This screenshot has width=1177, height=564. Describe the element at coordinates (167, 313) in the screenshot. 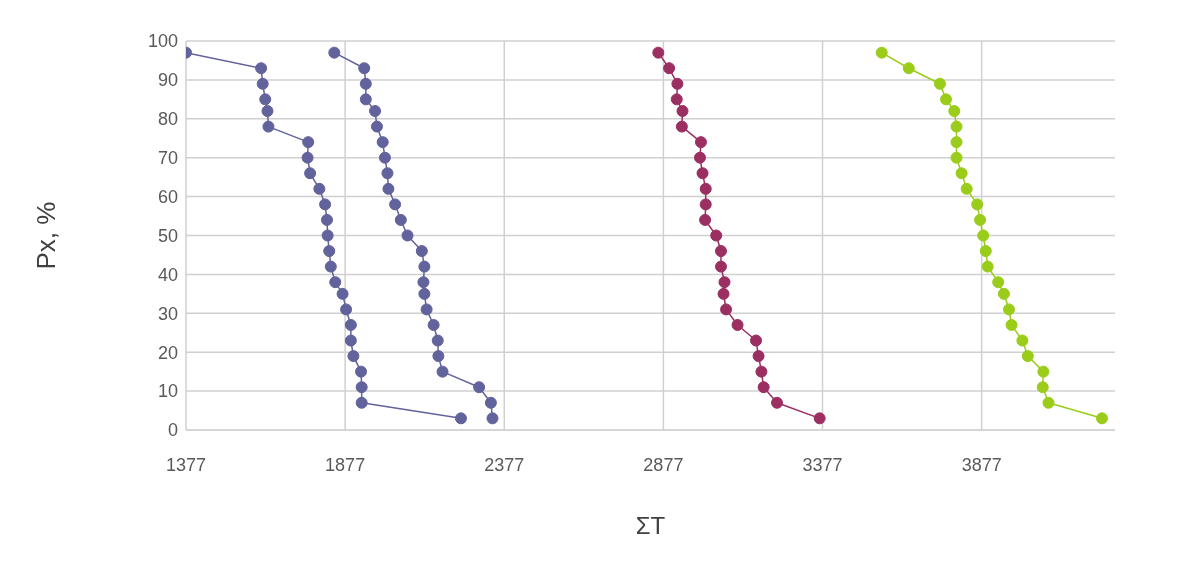

I see `y-tick-label: 30` at that location.